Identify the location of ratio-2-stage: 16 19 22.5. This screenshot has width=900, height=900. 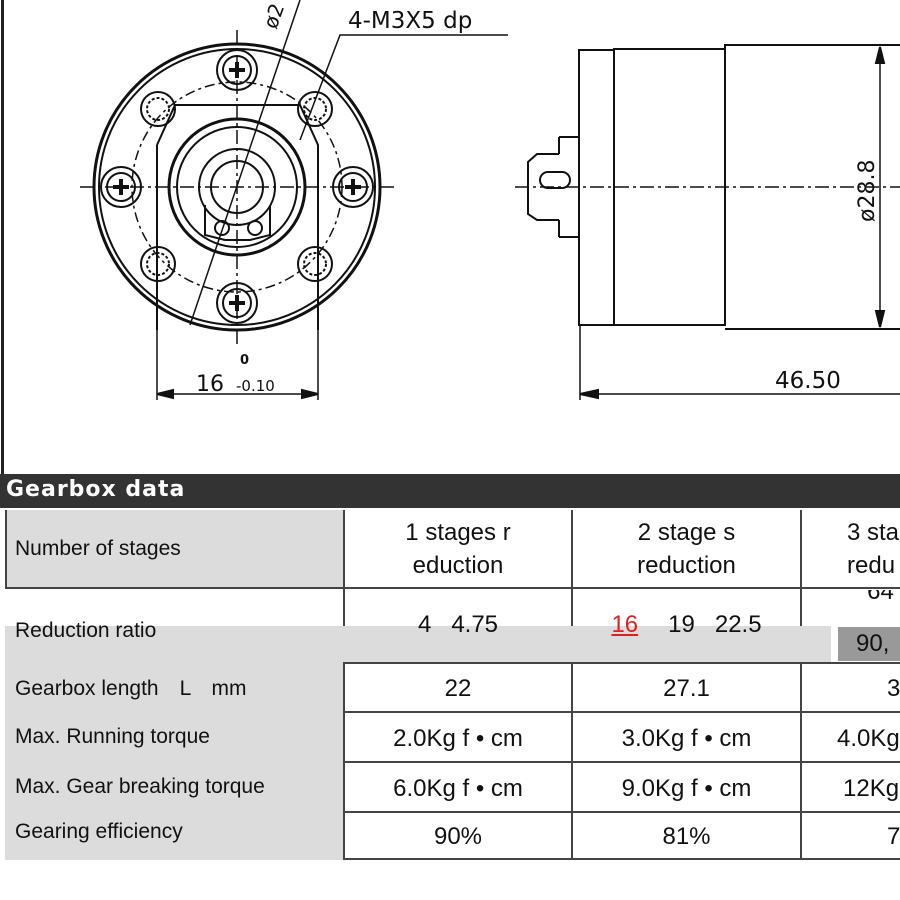
(686, 624).